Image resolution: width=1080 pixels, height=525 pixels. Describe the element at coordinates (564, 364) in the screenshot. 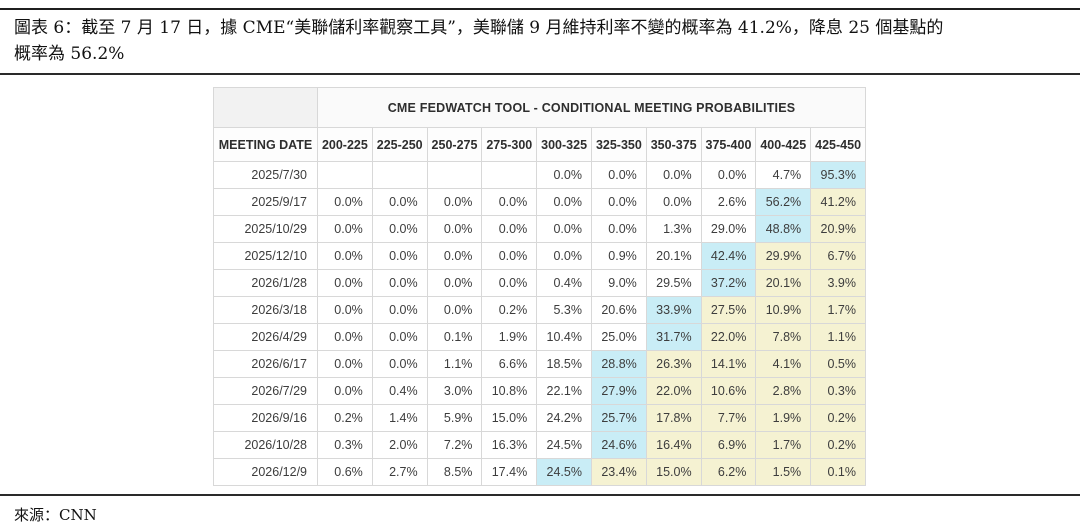

I see `probability-cell: 18.5%` at that location.